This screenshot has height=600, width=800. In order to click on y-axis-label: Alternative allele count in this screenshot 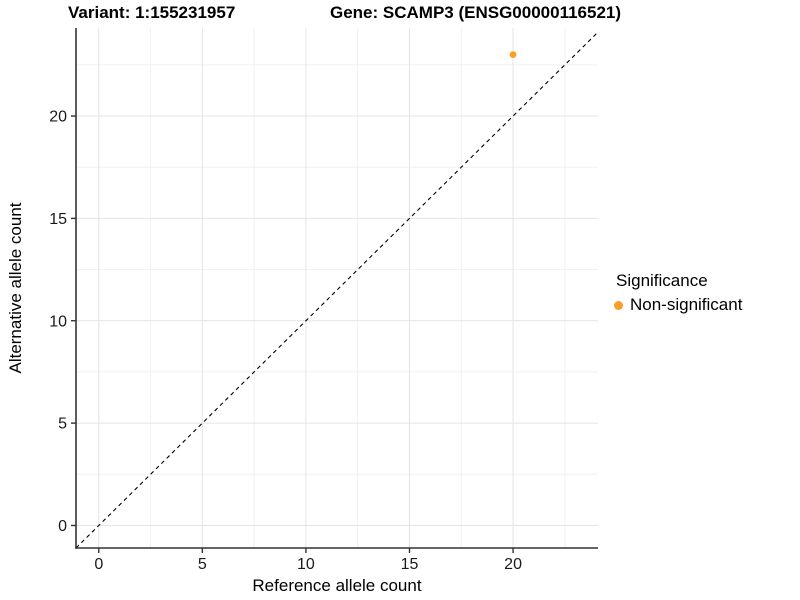, I will do `click(15, 288)`.